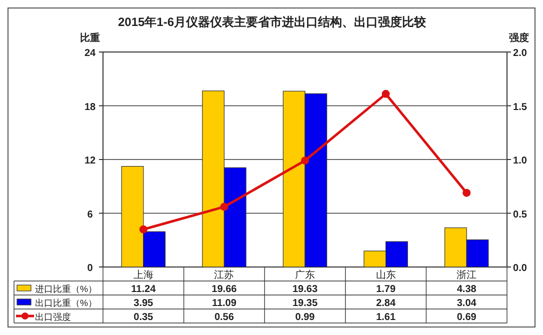 The width and height of the screenshot is (543, 335). Describe the element at coordinates (386, 289) in the screenshot. I see `data-label: 1.79` at that location.